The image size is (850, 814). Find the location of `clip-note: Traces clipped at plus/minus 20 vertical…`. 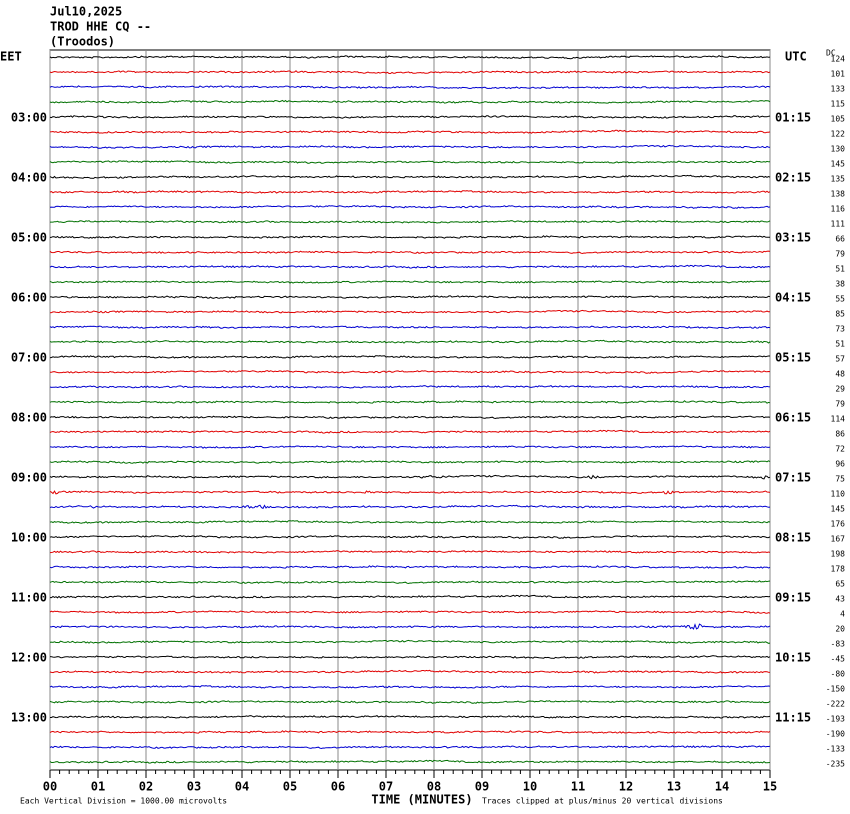

clip-note: Traces clipped at plus/minus 20 vertical… is located at coordinates (602, 801).